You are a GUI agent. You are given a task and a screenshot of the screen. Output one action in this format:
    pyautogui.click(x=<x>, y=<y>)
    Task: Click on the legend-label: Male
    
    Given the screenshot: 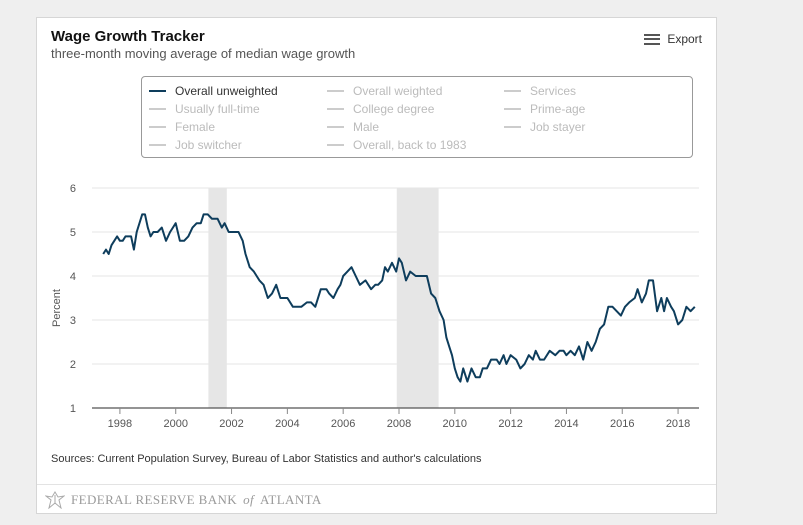 What is the action you would take?
    pyautogui.click(x=366, y=127)
    